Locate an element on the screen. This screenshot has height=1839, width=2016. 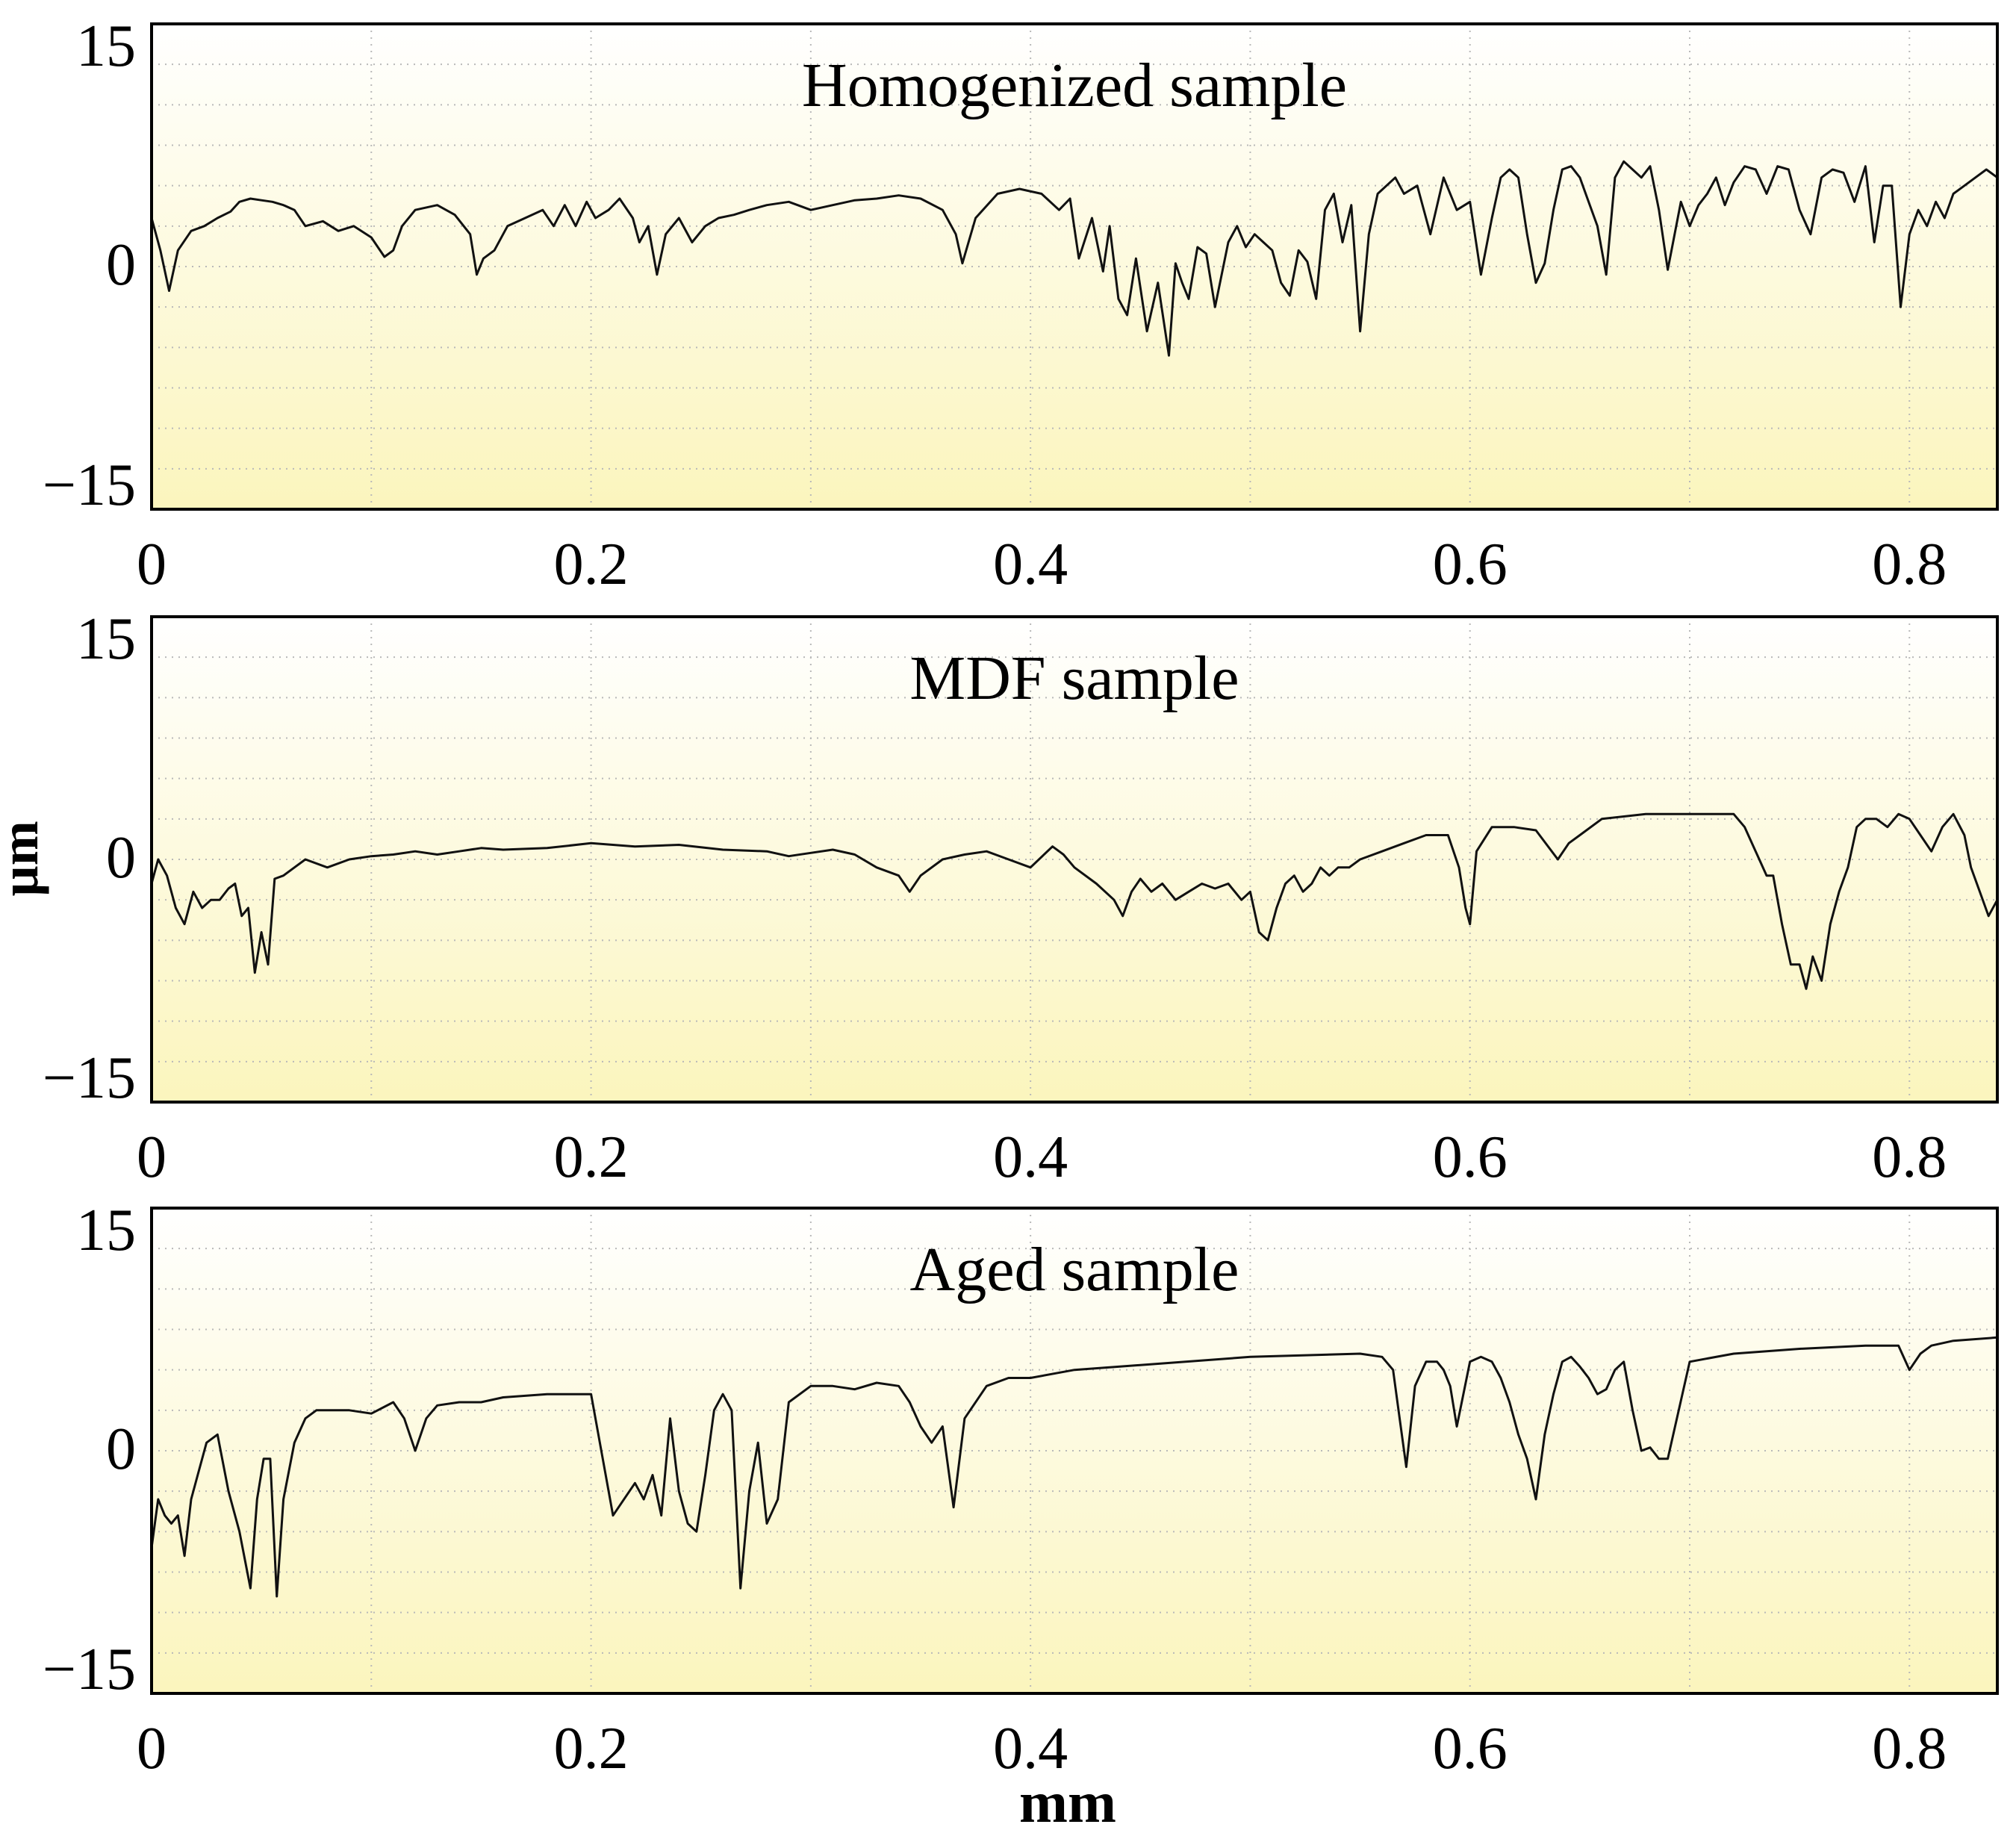
chart-title: Homogenized sample is located at coordinates (1074, 85).